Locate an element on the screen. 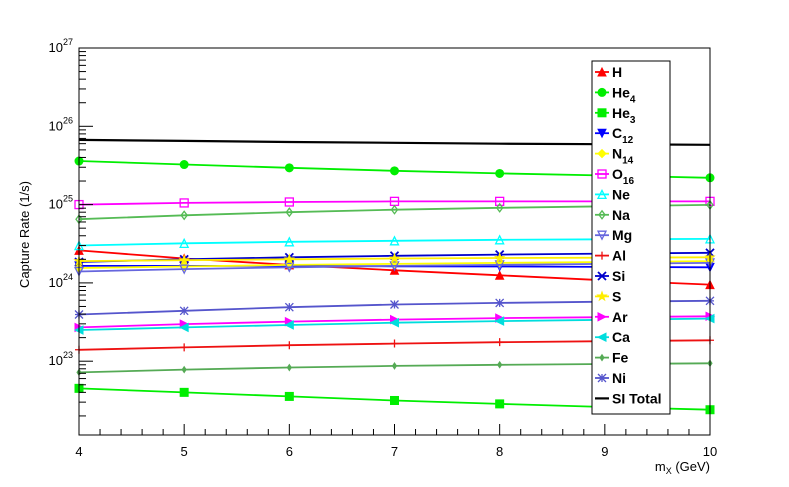 The image size is (789, 487). legend-label-name: Si is located at coordinates (618, 276).